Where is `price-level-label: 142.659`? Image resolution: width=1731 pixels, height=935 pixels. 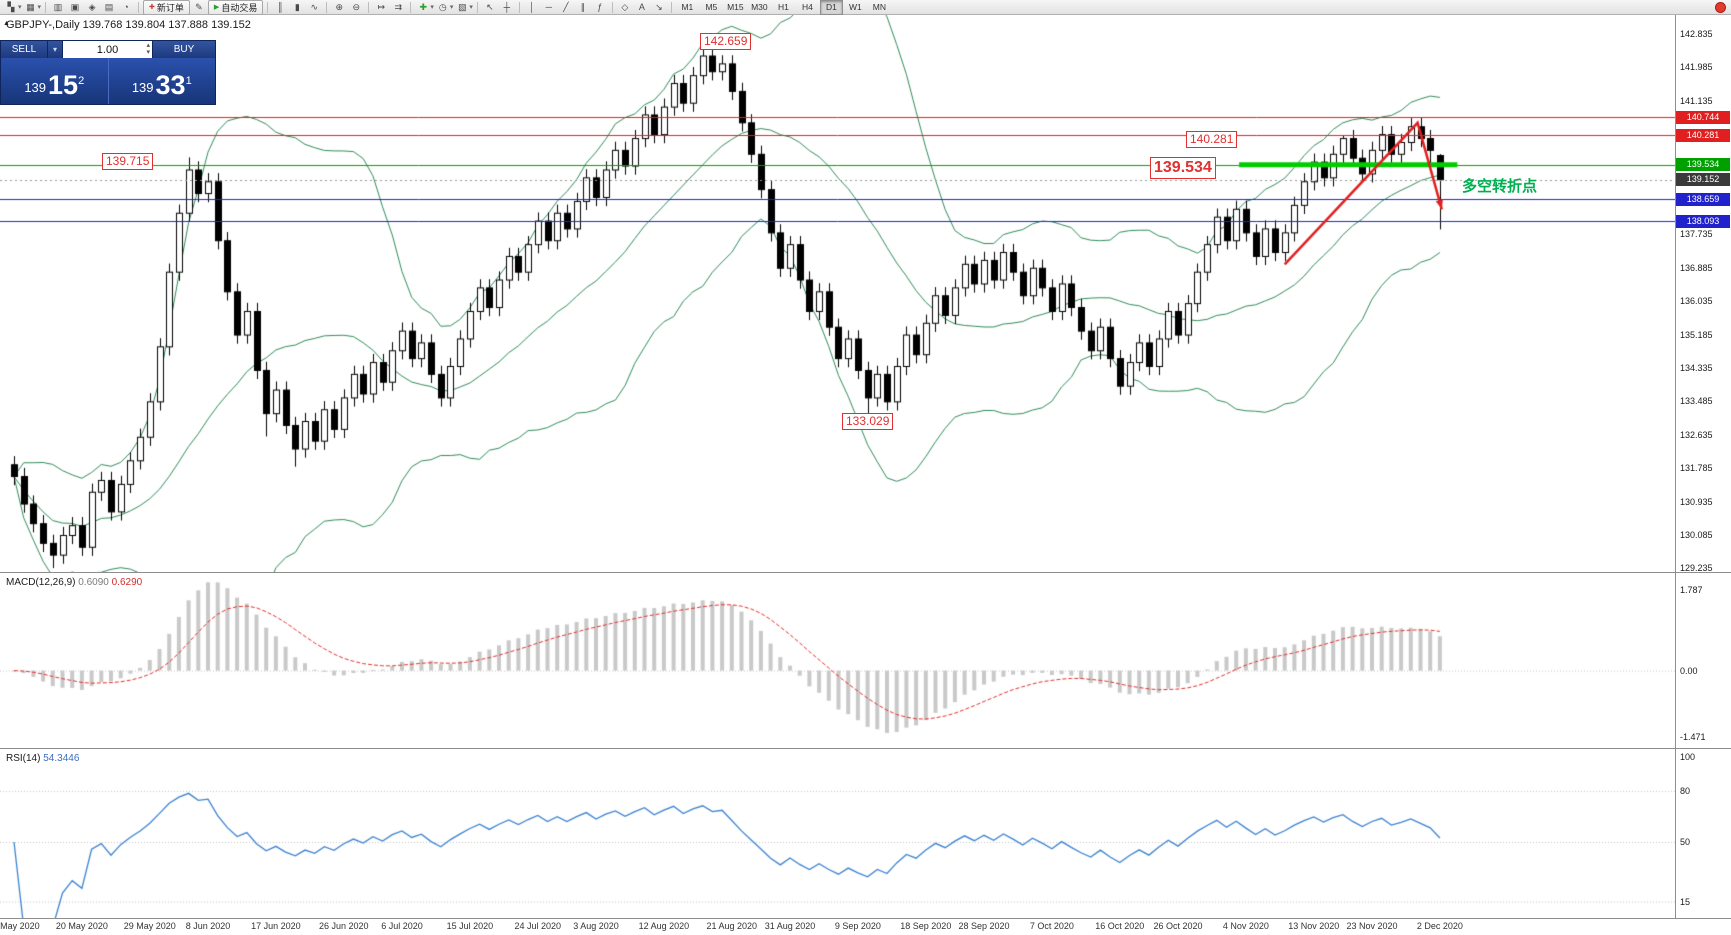
price-level-label: 142.659 is located at coordinates (726, 41).